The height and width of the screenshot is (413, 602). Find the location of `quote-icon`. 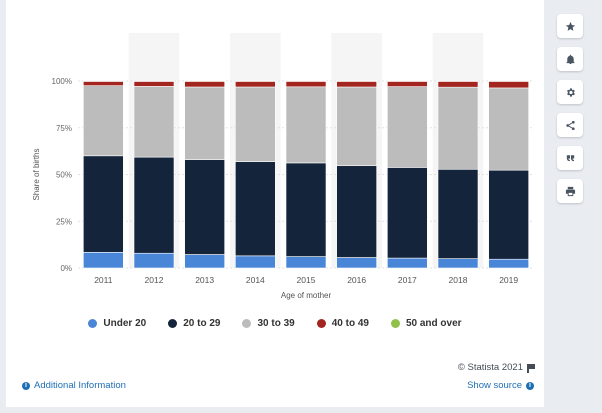

quote-icon is located at coordinates (570, 157).